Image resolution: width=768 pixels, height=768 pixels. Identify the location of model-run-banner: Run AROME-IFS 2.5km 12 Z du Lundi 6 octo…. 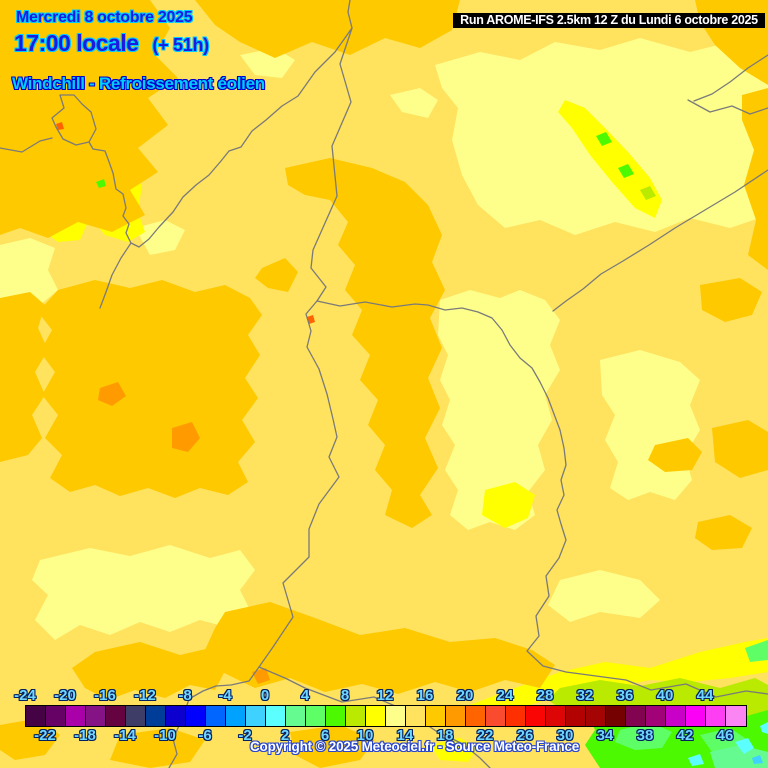
(609, 20).